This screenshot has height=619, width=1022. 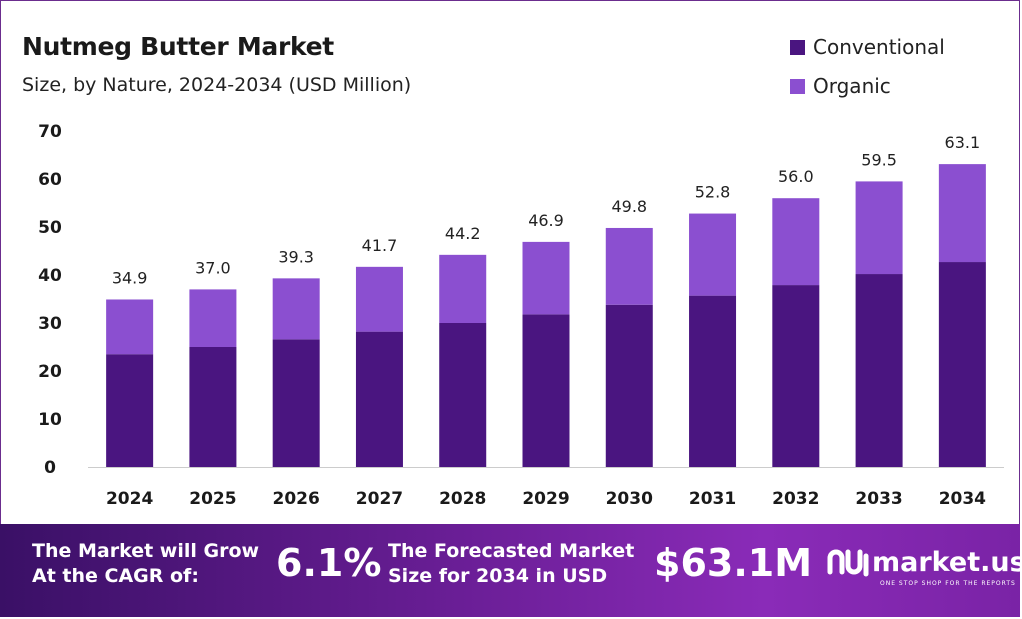 I want to click on bar-total-label: 49.8, so click(x=629, y=206).